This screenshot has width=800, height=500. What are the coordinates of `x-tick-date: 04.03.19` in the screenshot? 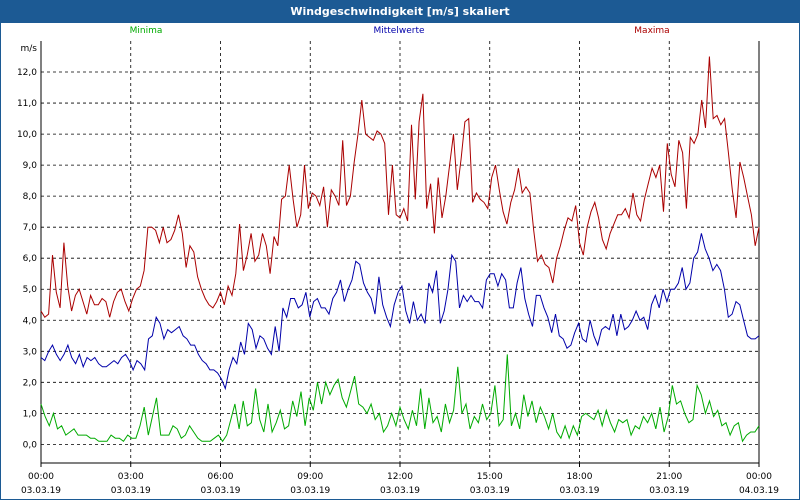 It's located at (759, 491).